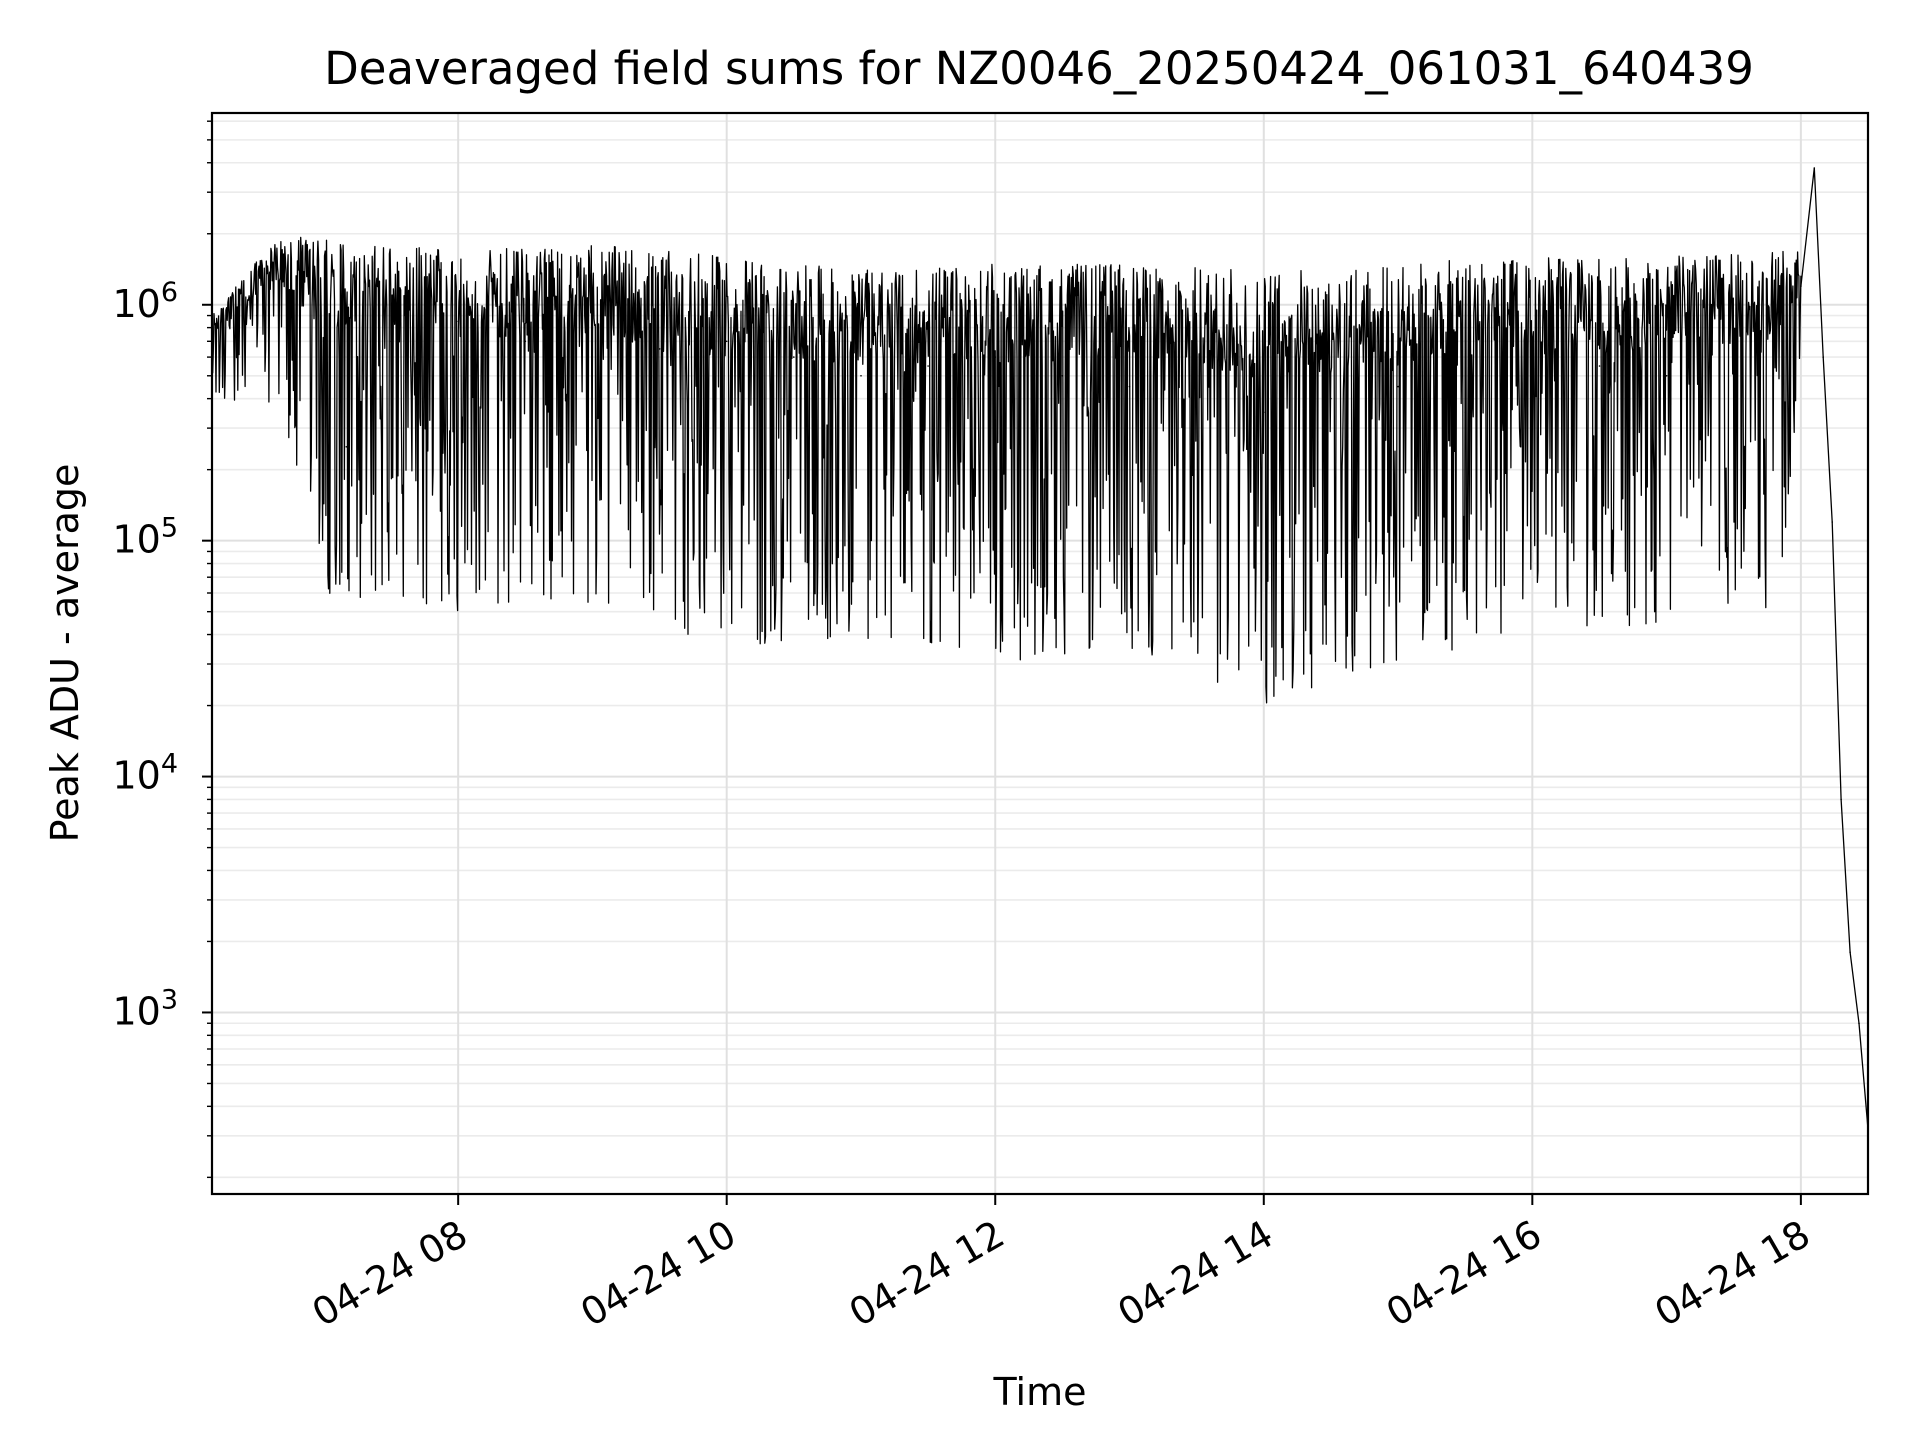 This screenshot has height=1444, width=1920. What do you see at coordinates (169, 999) in the screenshot?
I see `y-tick-exponent: 3` at bounding box center [169, 999].